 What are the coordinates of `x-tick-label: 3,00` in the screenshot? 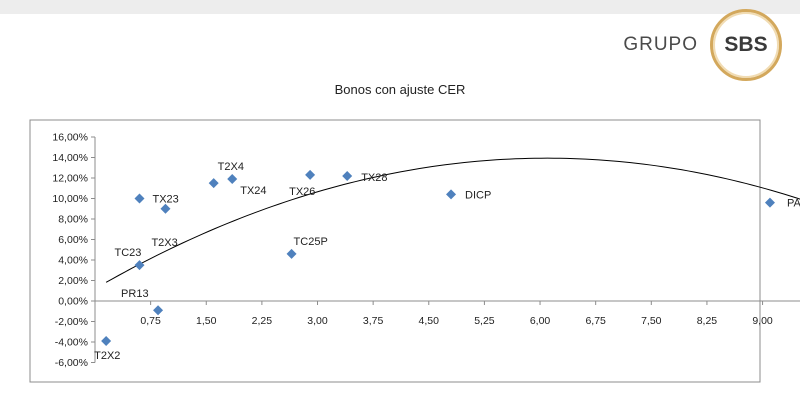 It's located at (317, 321).